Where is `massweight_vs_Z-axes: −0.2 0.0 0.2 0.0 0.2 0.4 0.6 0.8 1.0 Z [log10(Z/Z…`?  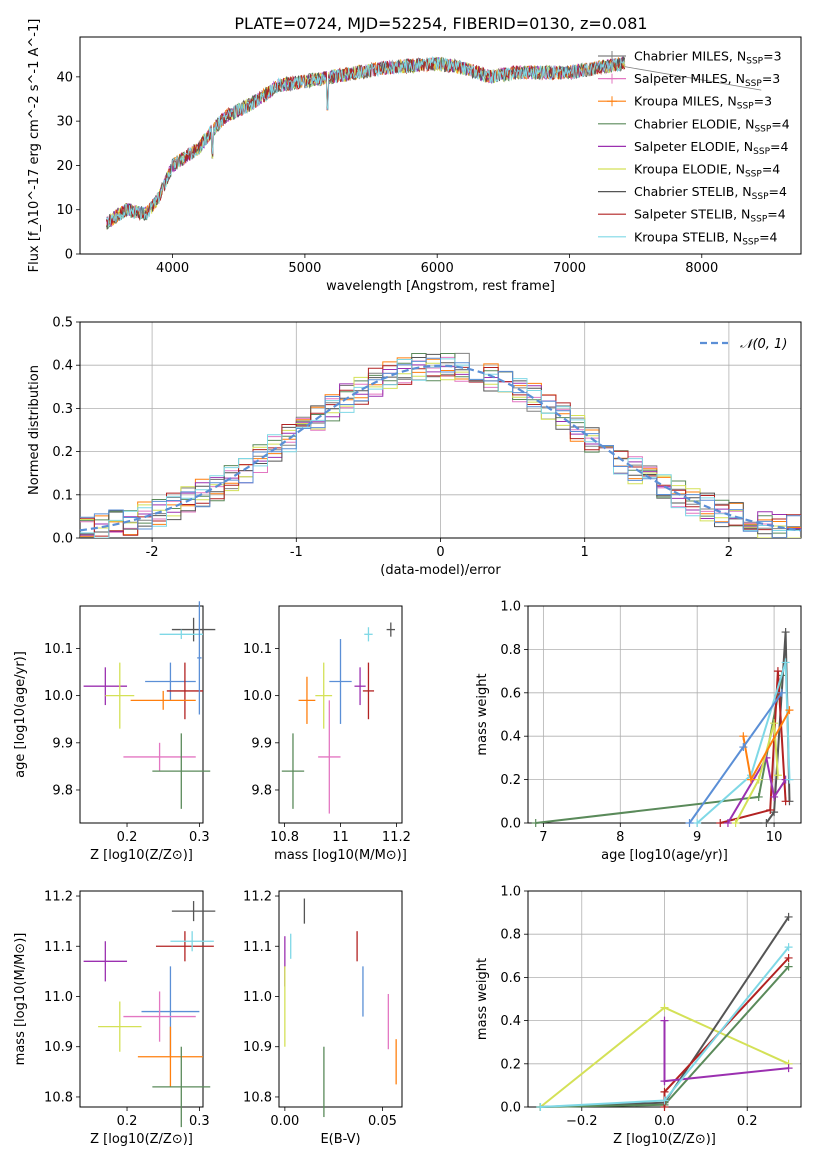
massweight_vs_Z-axes: −0.2 0.0 0.2 0.0 0.2 0.4 0.6 0.8 1.0 Z [log10(Z/Z… is located at coordinates (638, 1016).